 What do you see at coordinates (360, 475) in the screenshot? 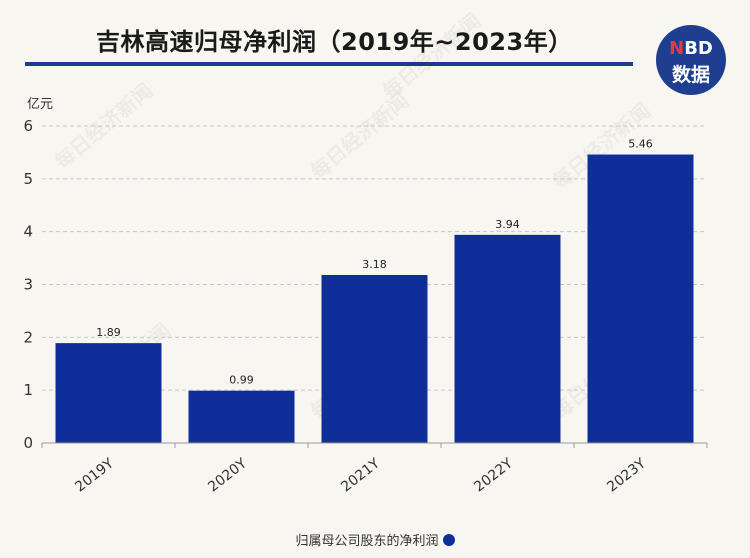
I see `x-tick-label: 2021Y` at bounding box center [360, 475].